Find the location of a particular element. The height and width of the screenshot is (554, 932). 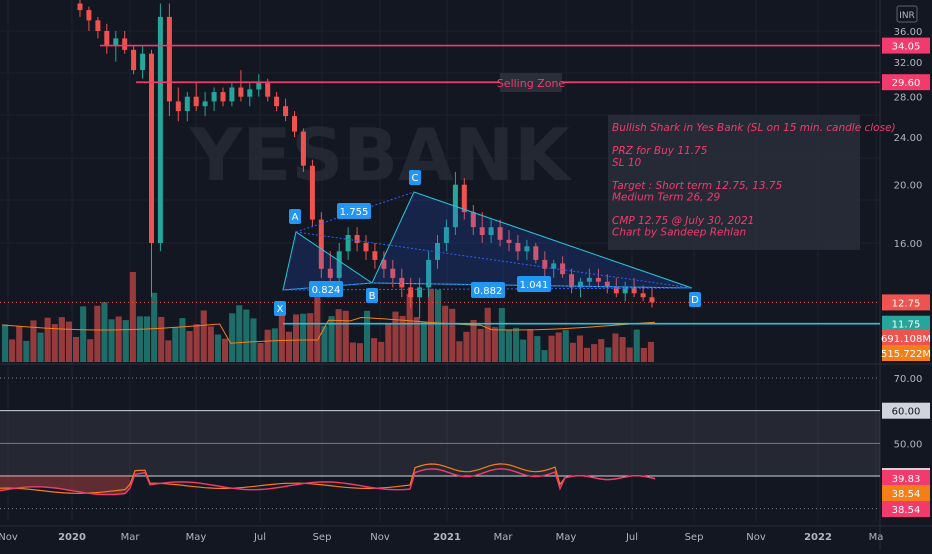

currency-badge: INR is located at coordinates (907, 14).